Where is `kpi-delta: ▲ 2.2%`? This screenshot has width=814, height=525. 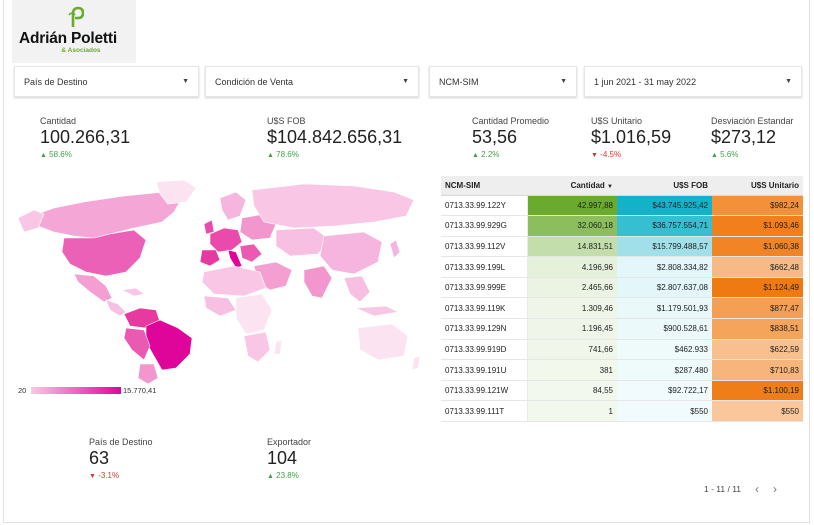
kpi-delta: ▲ 2.2% is located at coordinates (510, 154).